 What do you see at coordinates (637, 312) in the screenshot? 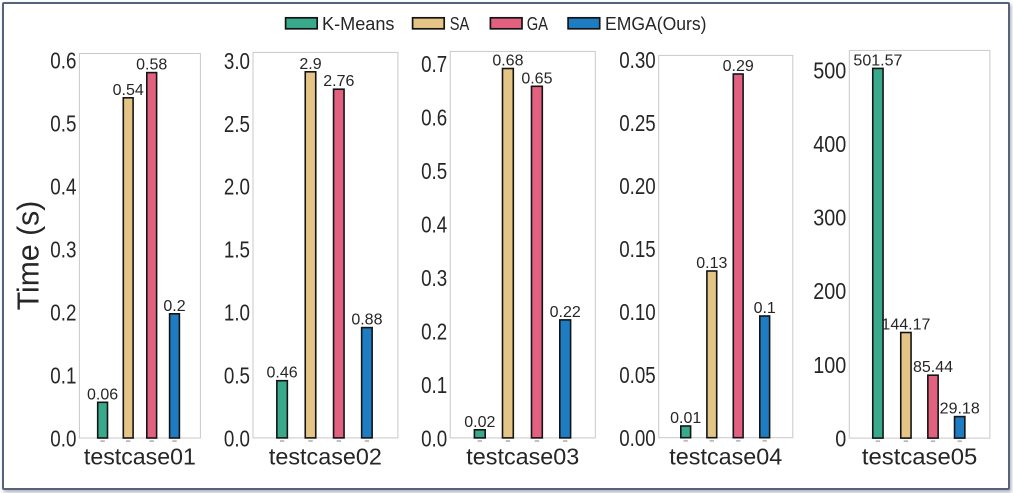
I see `svg-text: 0.10` at bounding box center [637, 312].